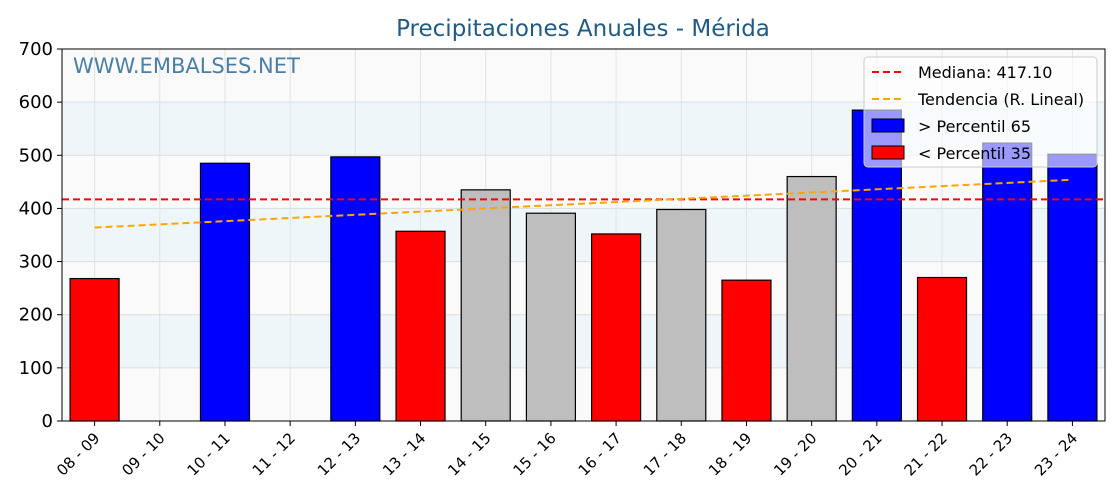 This screenshot has height=500, width=1120. I want to click on x-tick-label: 13 - 14, so click(404, 454).